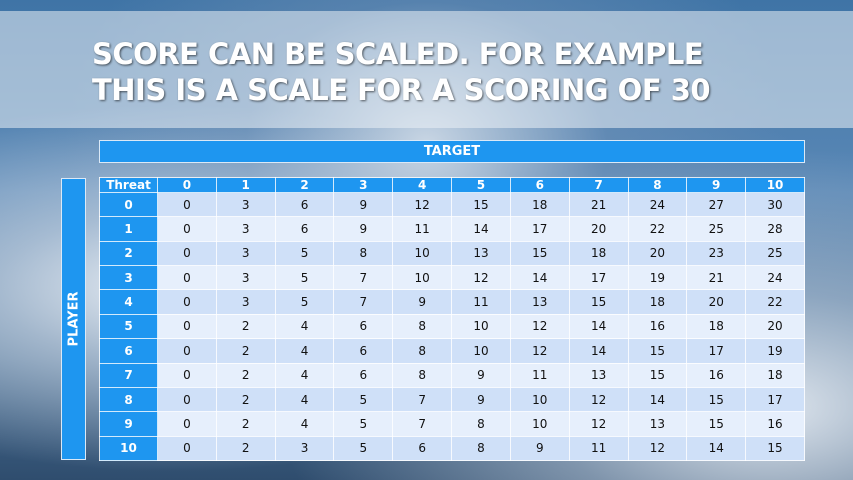  What do you see at coordinates (775, 185) in the screenshot?
I see `column-header: 10` at bounding box center [775, 185].